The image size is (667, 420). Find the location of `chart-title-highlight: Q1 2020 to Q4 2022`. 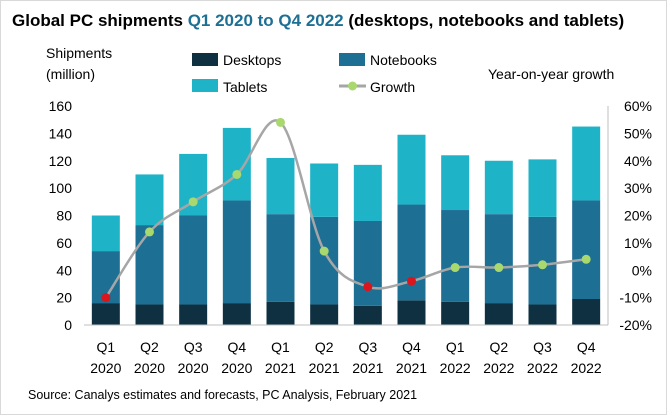

chart-title-highlight: Q1 2020 to Q4 2022 is located at coordinates (266, 20).